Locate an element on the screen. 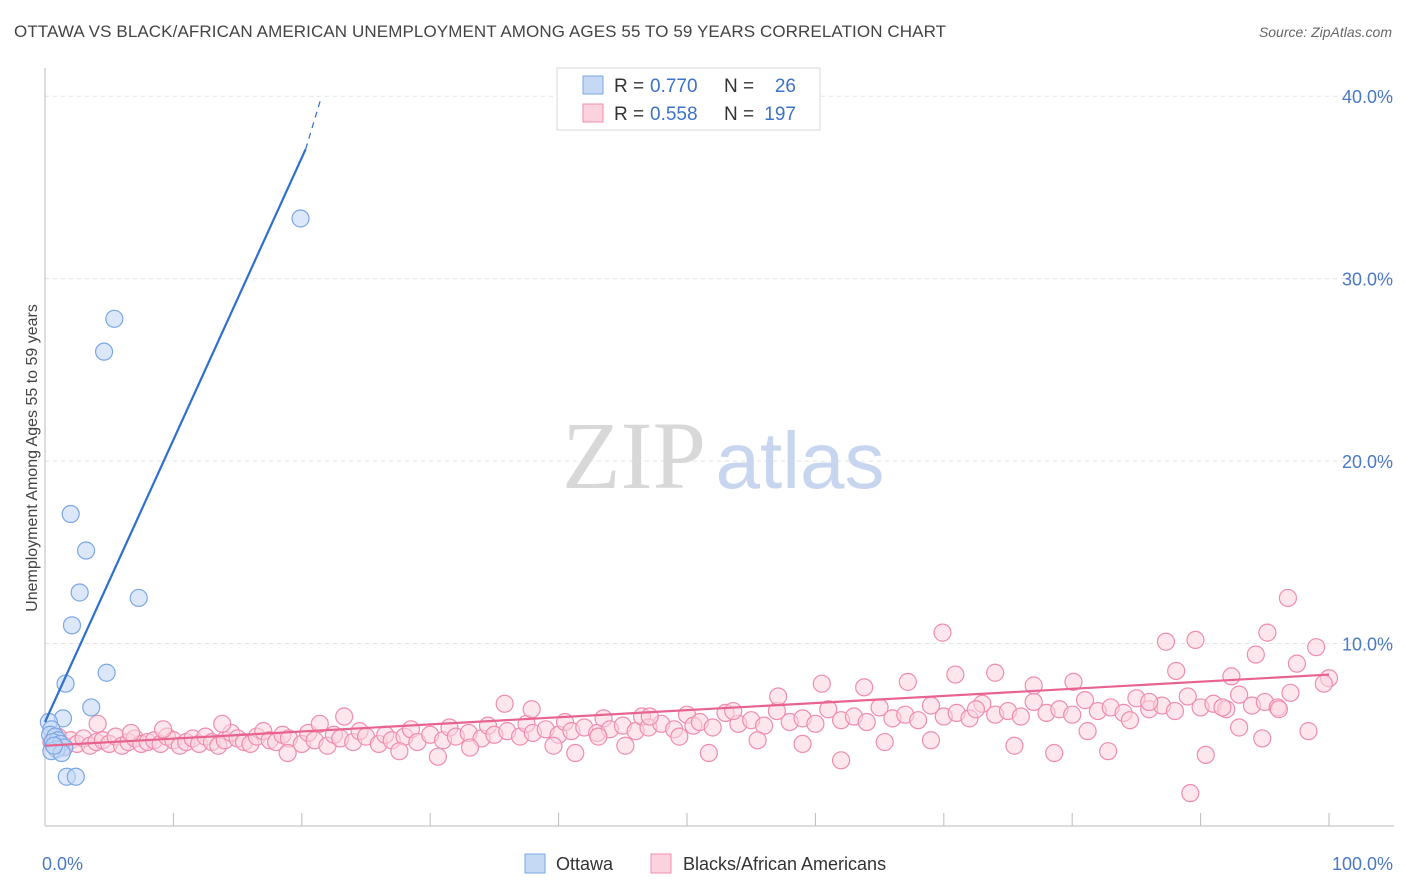 The image size is (1406, 892). y-axis-label: Unemployment Among Ages 55 to 59 years is located at coordinates (32, 458).